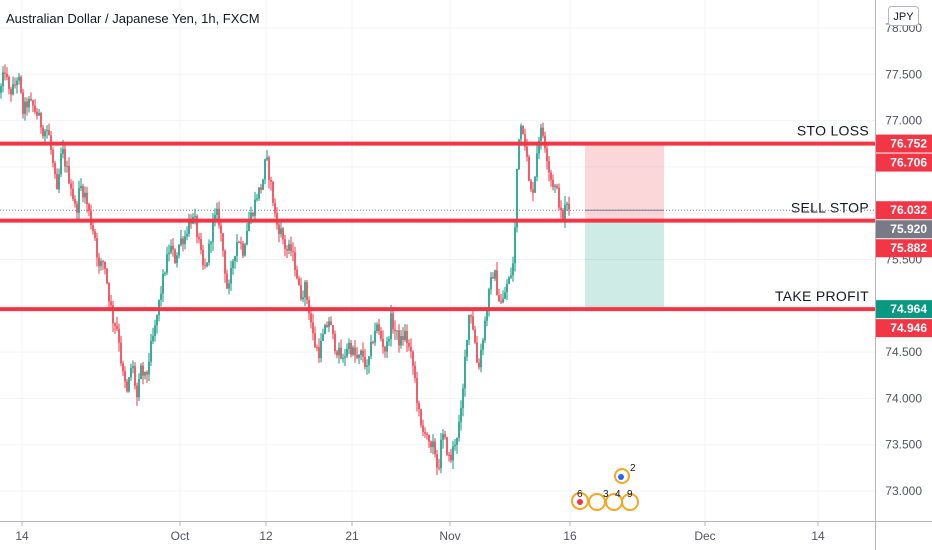  What do you see at coordinates (903, 398) in the screenshot?
I see `y-tick-label: 74.000` at bounding box center [903, 398].